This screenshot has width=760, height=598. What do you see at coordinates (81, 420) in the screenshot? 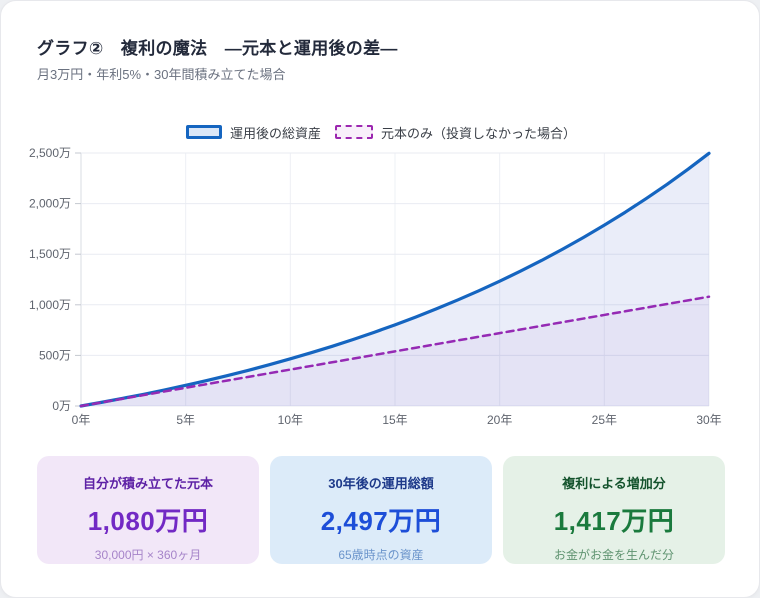
I see `svg-text: 0年` at bounding box center [81, 420].